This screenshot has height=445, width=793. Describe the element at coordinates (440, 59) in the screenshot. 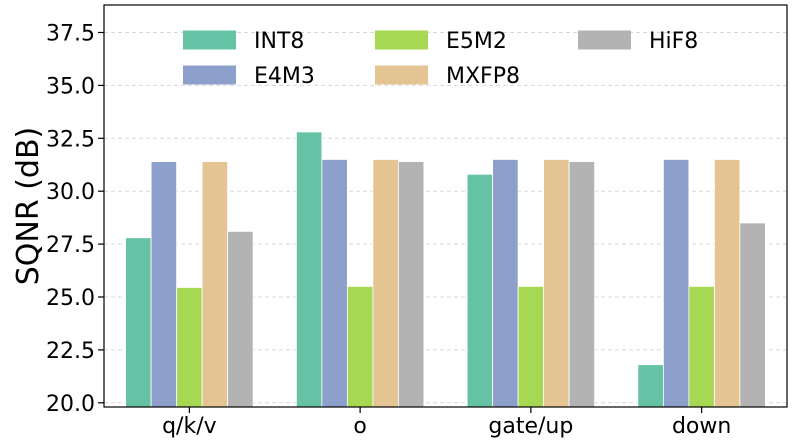

I see `legend: INT8 E4M3 E5M2 MXFP8 HiF8` at that location.